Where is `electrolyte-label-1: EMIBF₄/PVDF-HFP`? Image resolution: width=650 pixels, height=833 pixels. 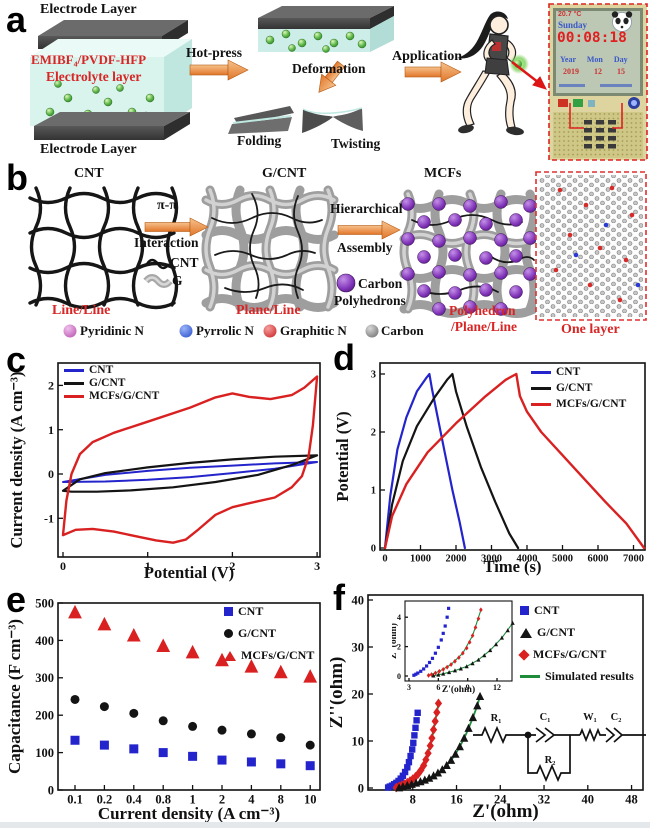 electrolyte-label-1: EMIBF₄/PVDF-HFP is located at coordinates (89, 59).